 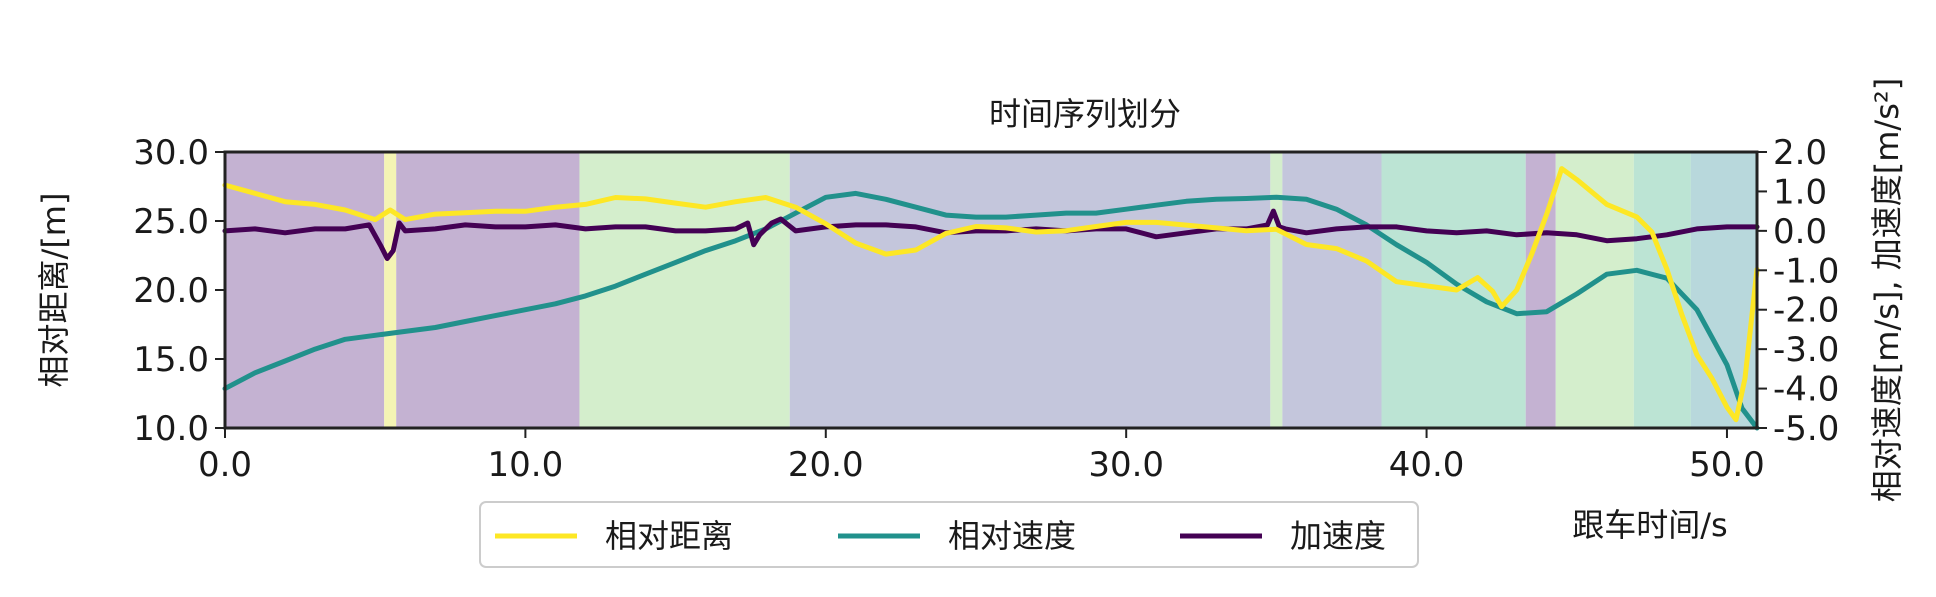 I want to click on y-right-tick-label: -3.0, so click(x=1806, y=350).